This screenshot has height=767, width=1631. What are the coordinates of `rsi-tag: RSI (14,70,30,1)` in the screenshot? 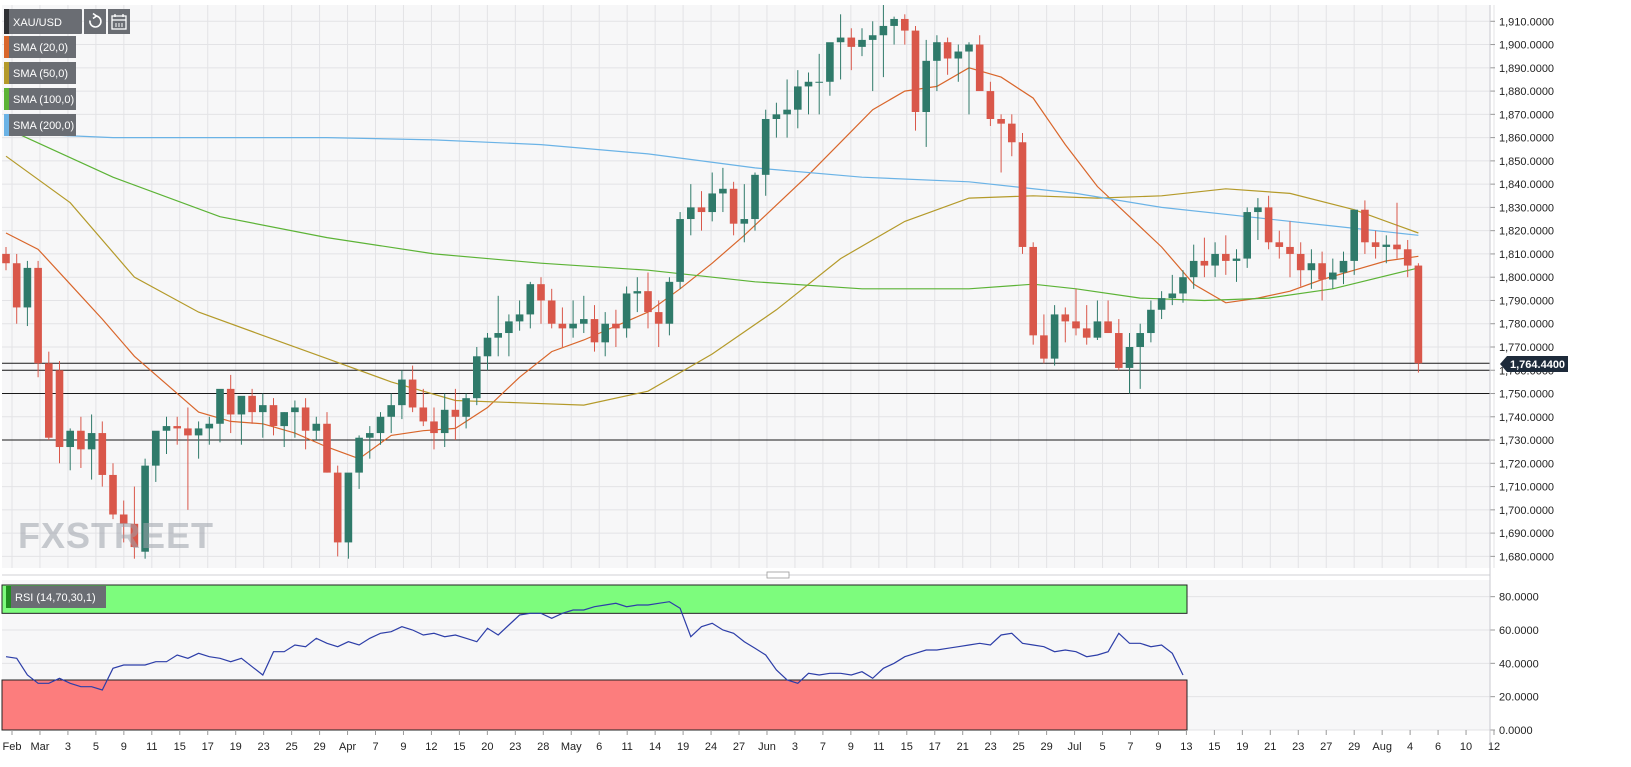 It's located at (56, 597).